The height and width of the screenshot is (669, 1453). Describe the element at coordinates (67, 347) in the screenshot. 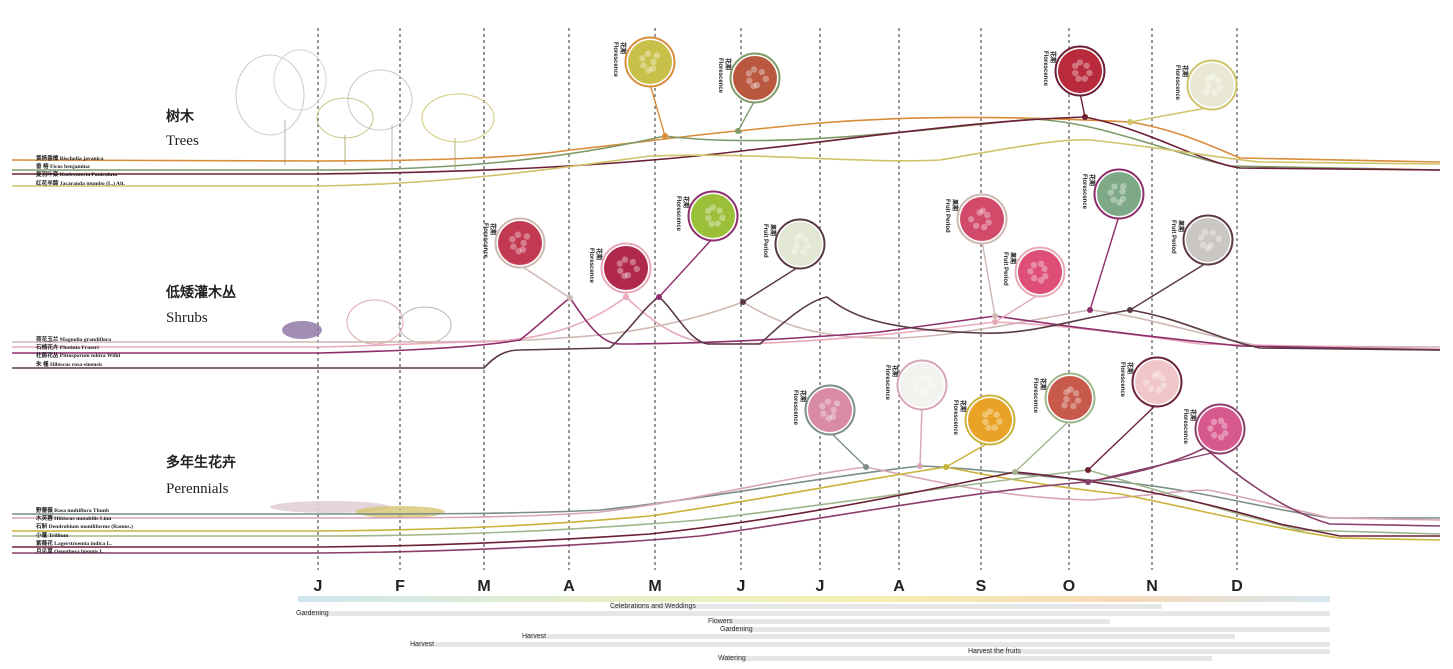

I see `shrubs-species-label: 石楠花卉 Photinia Fraseri` at that location.